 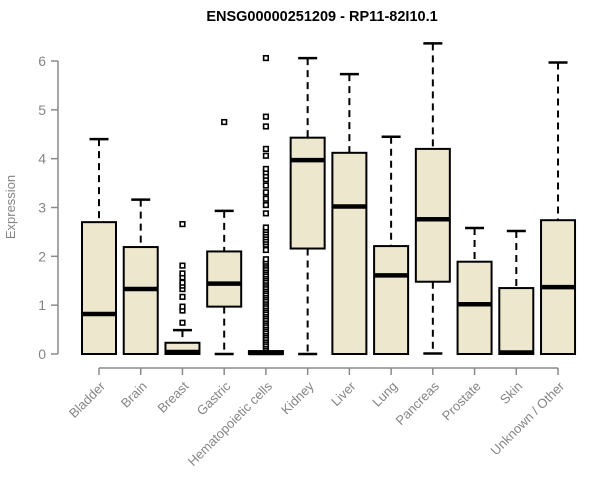 I want to click on x-tick-label: Breast, so click(x=172, y=396).